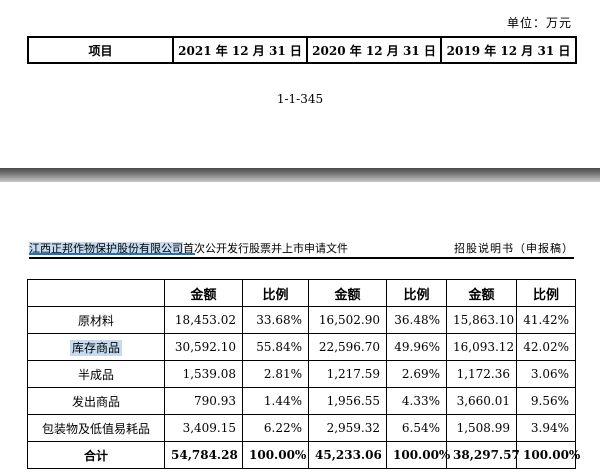 The image size is (600, 473). I want to click on table-cell: 1,172.36, so click(481, 374).